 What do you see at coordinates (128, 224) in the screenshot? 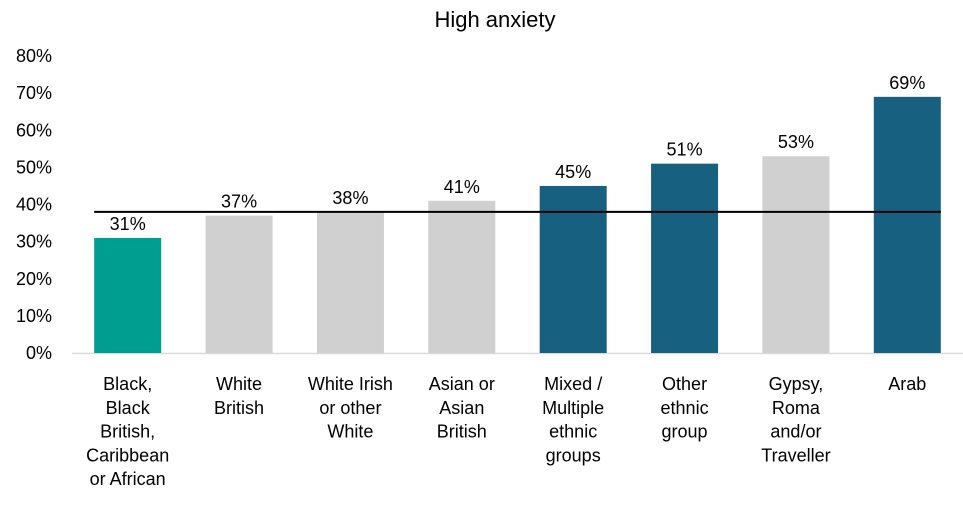
I see `bar-data-label: 31%` at bounding box center [128, 224].